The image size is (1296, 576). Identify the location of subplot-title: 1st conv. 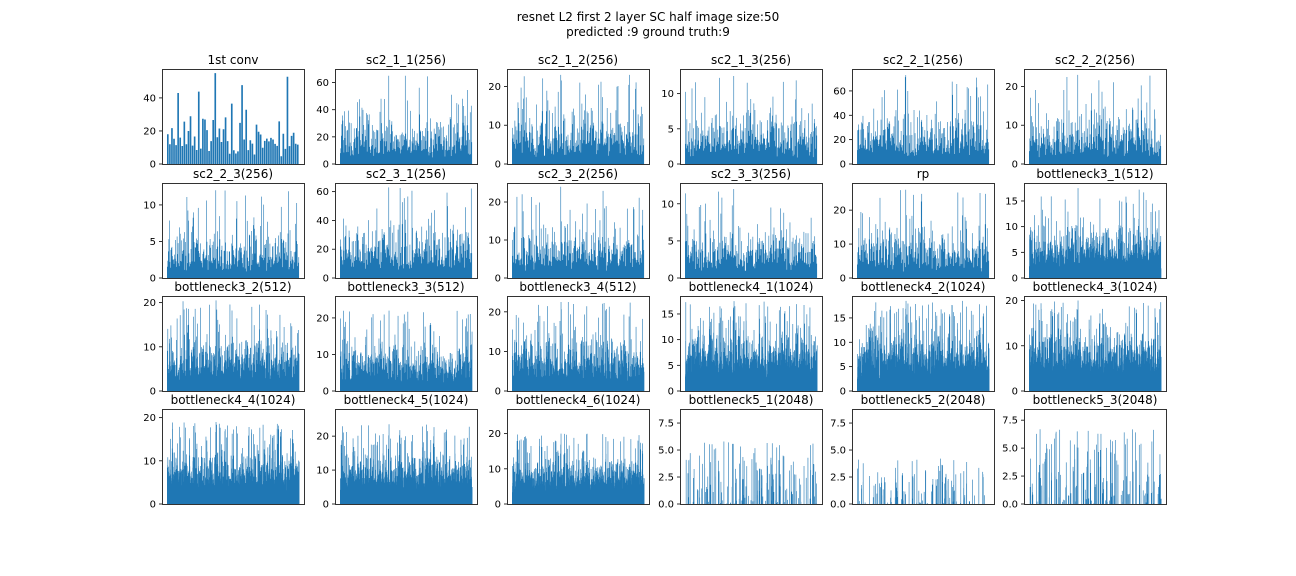
(232, 60).